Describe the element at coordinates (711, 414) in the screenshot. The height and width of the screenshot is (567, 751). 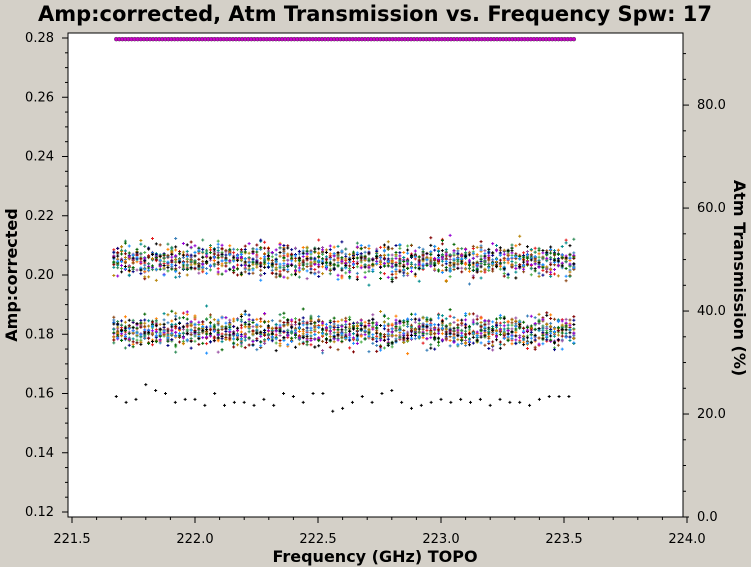
I see `y2-tick-label: 20.0` at that location.